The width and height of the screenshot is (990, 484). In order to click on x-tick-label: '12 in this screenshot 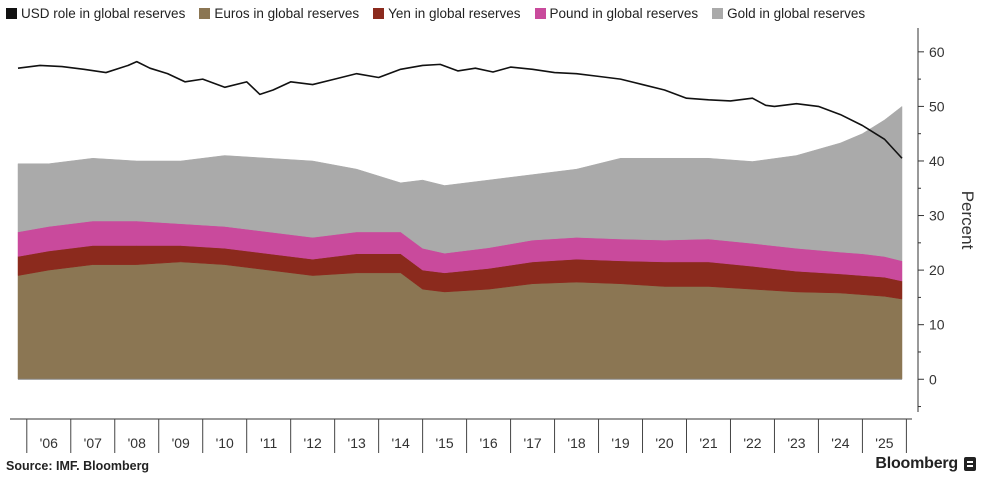, I will do `click(313, 443)`.